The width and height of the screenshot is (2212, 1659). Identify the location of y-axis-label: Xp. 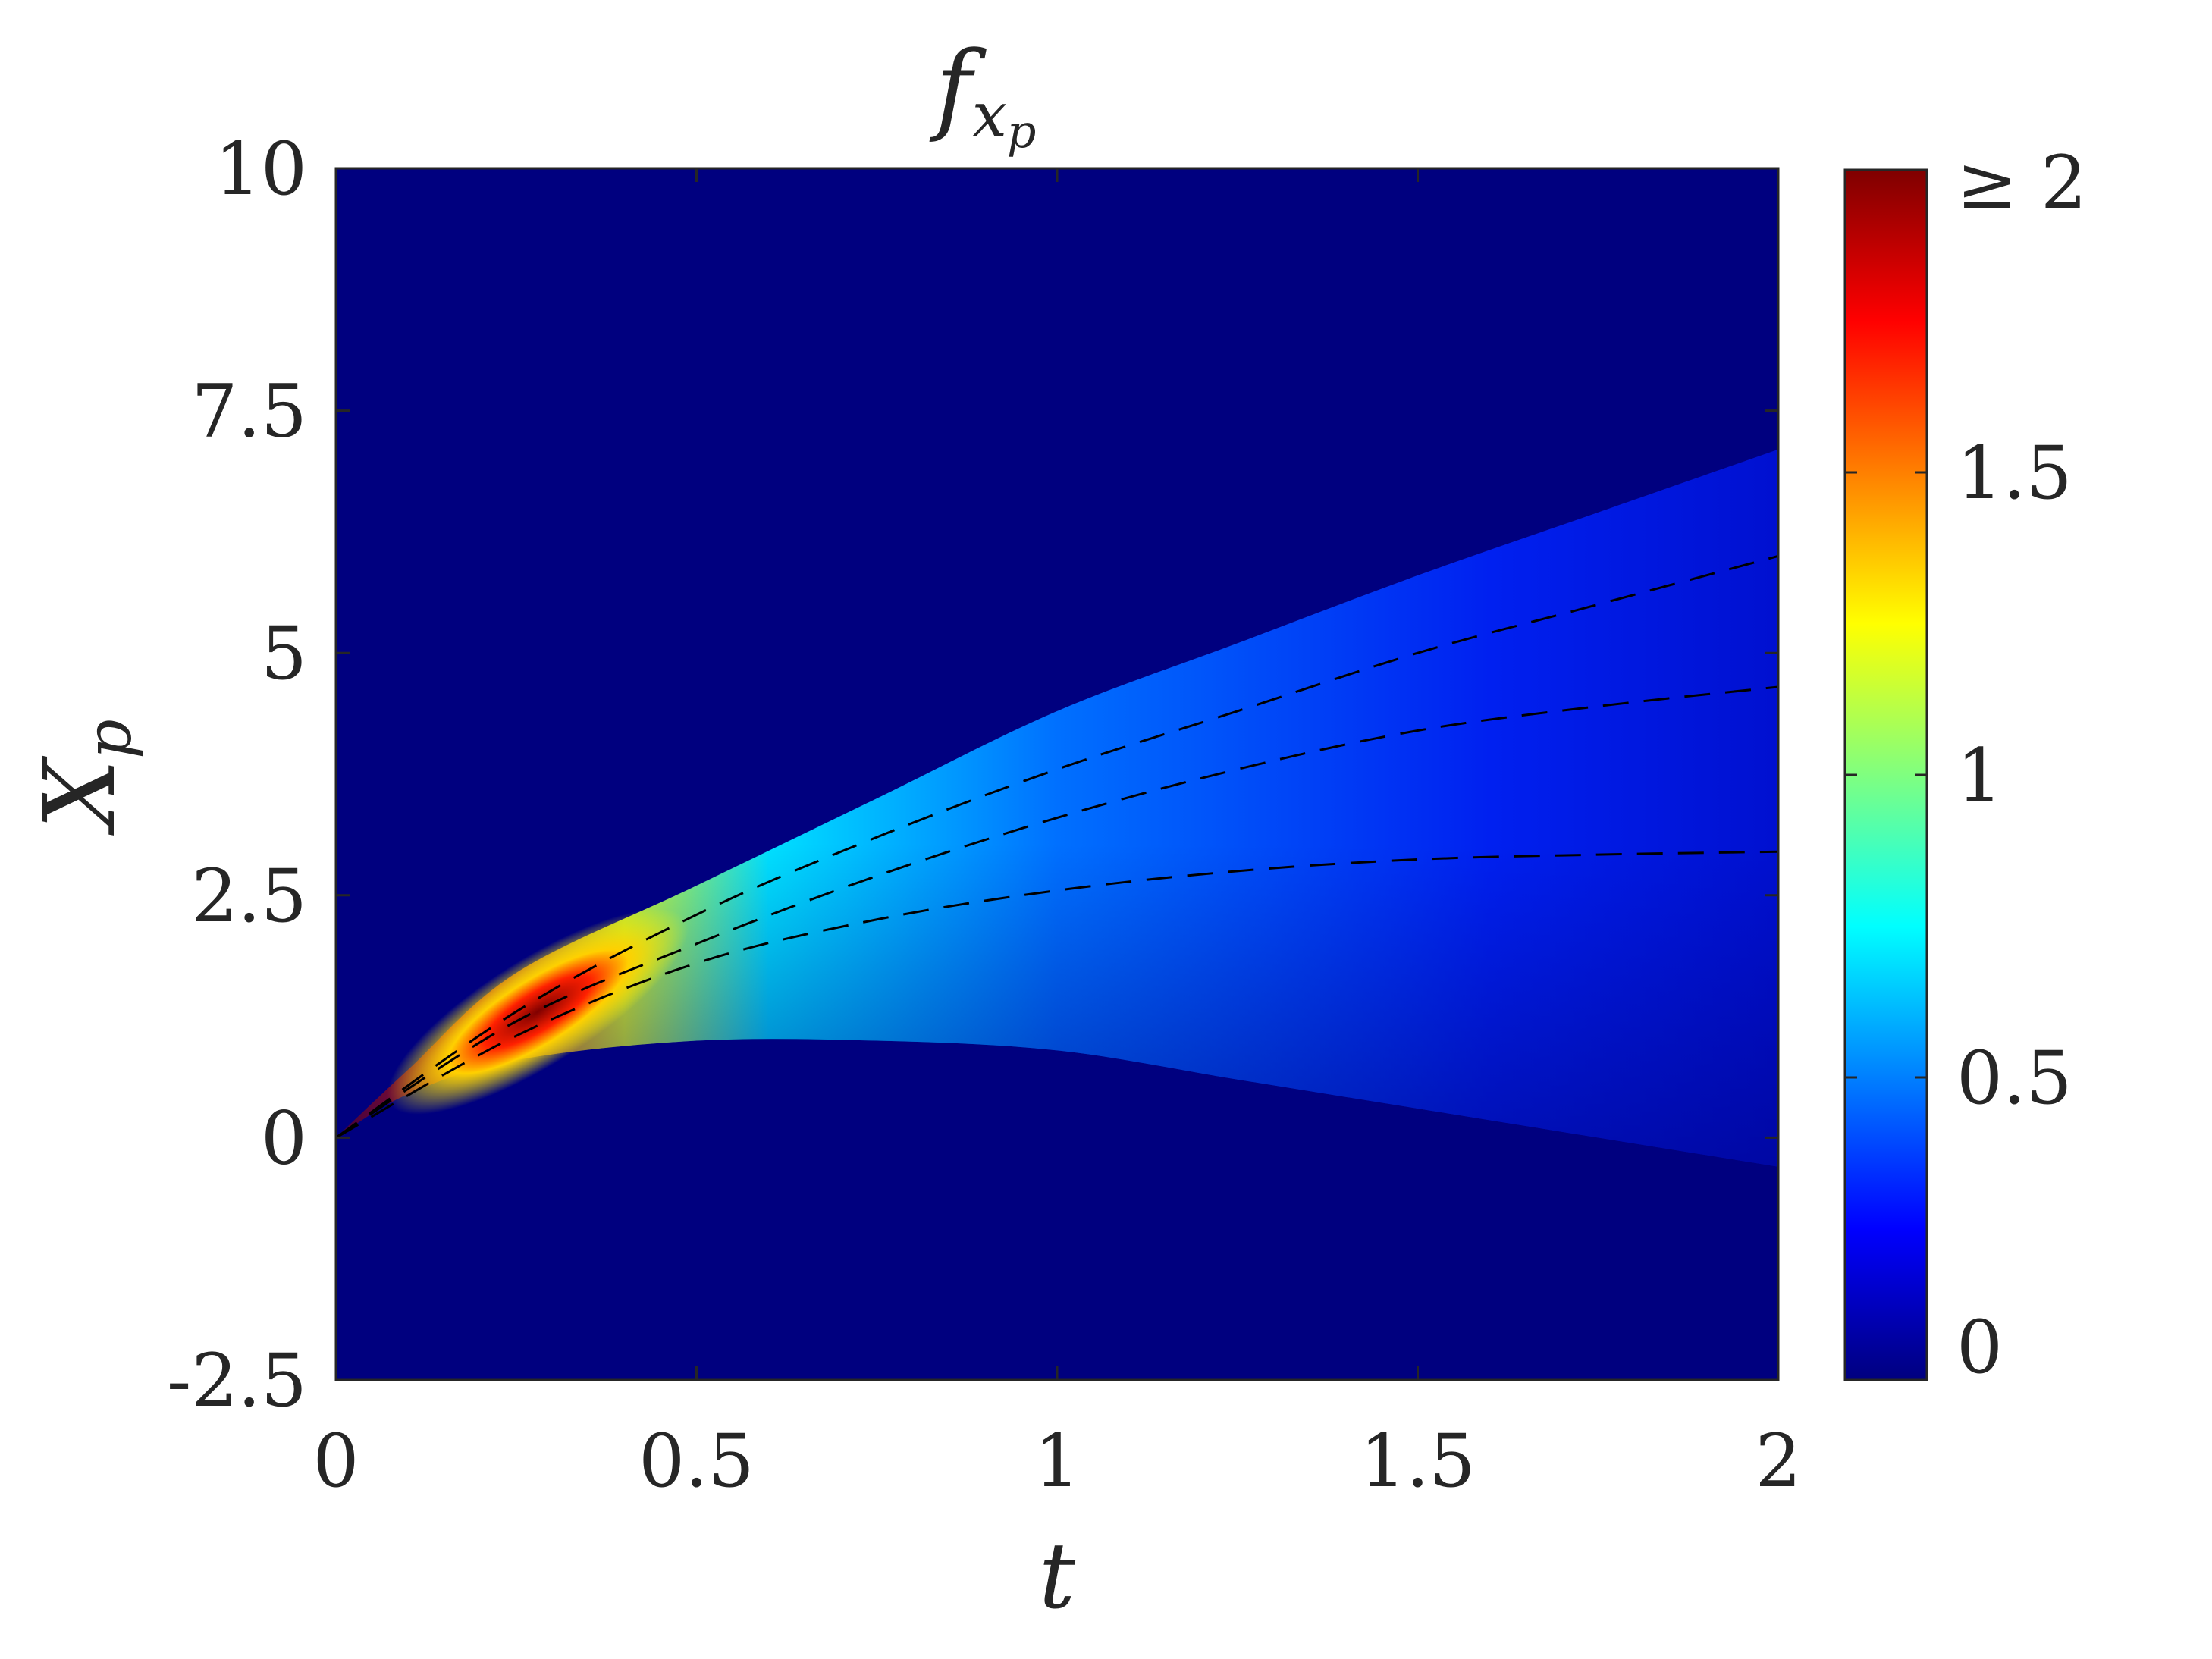
(84, 778).